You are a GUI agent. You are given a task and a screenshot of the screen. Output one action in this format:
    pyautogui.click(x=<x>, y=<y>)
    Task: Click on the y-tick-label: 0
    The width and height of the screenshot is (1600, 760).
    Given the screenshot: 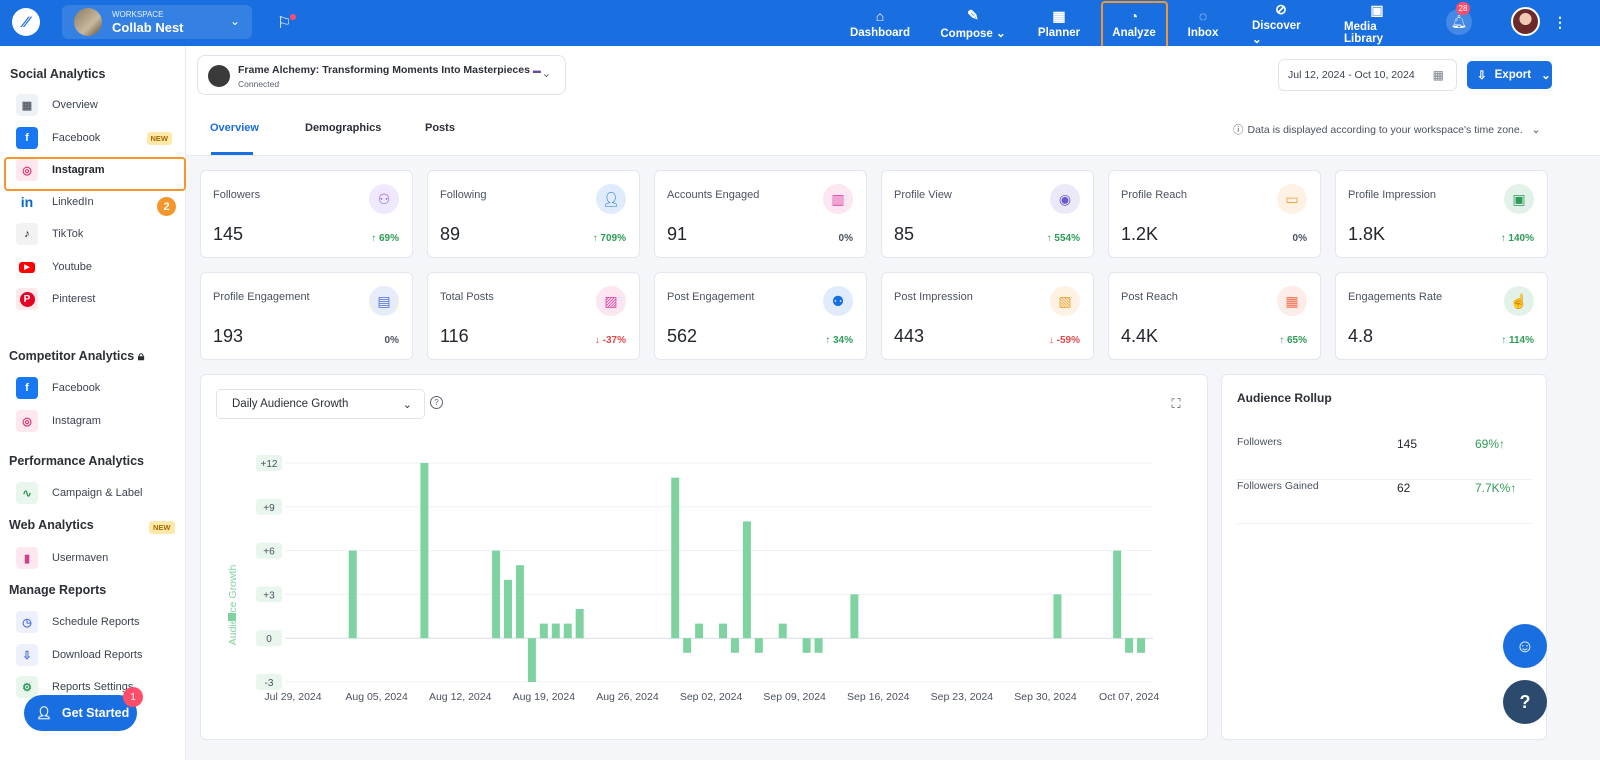 What is the action you would take?
    pyautogui.click(x=269, y=639)
    